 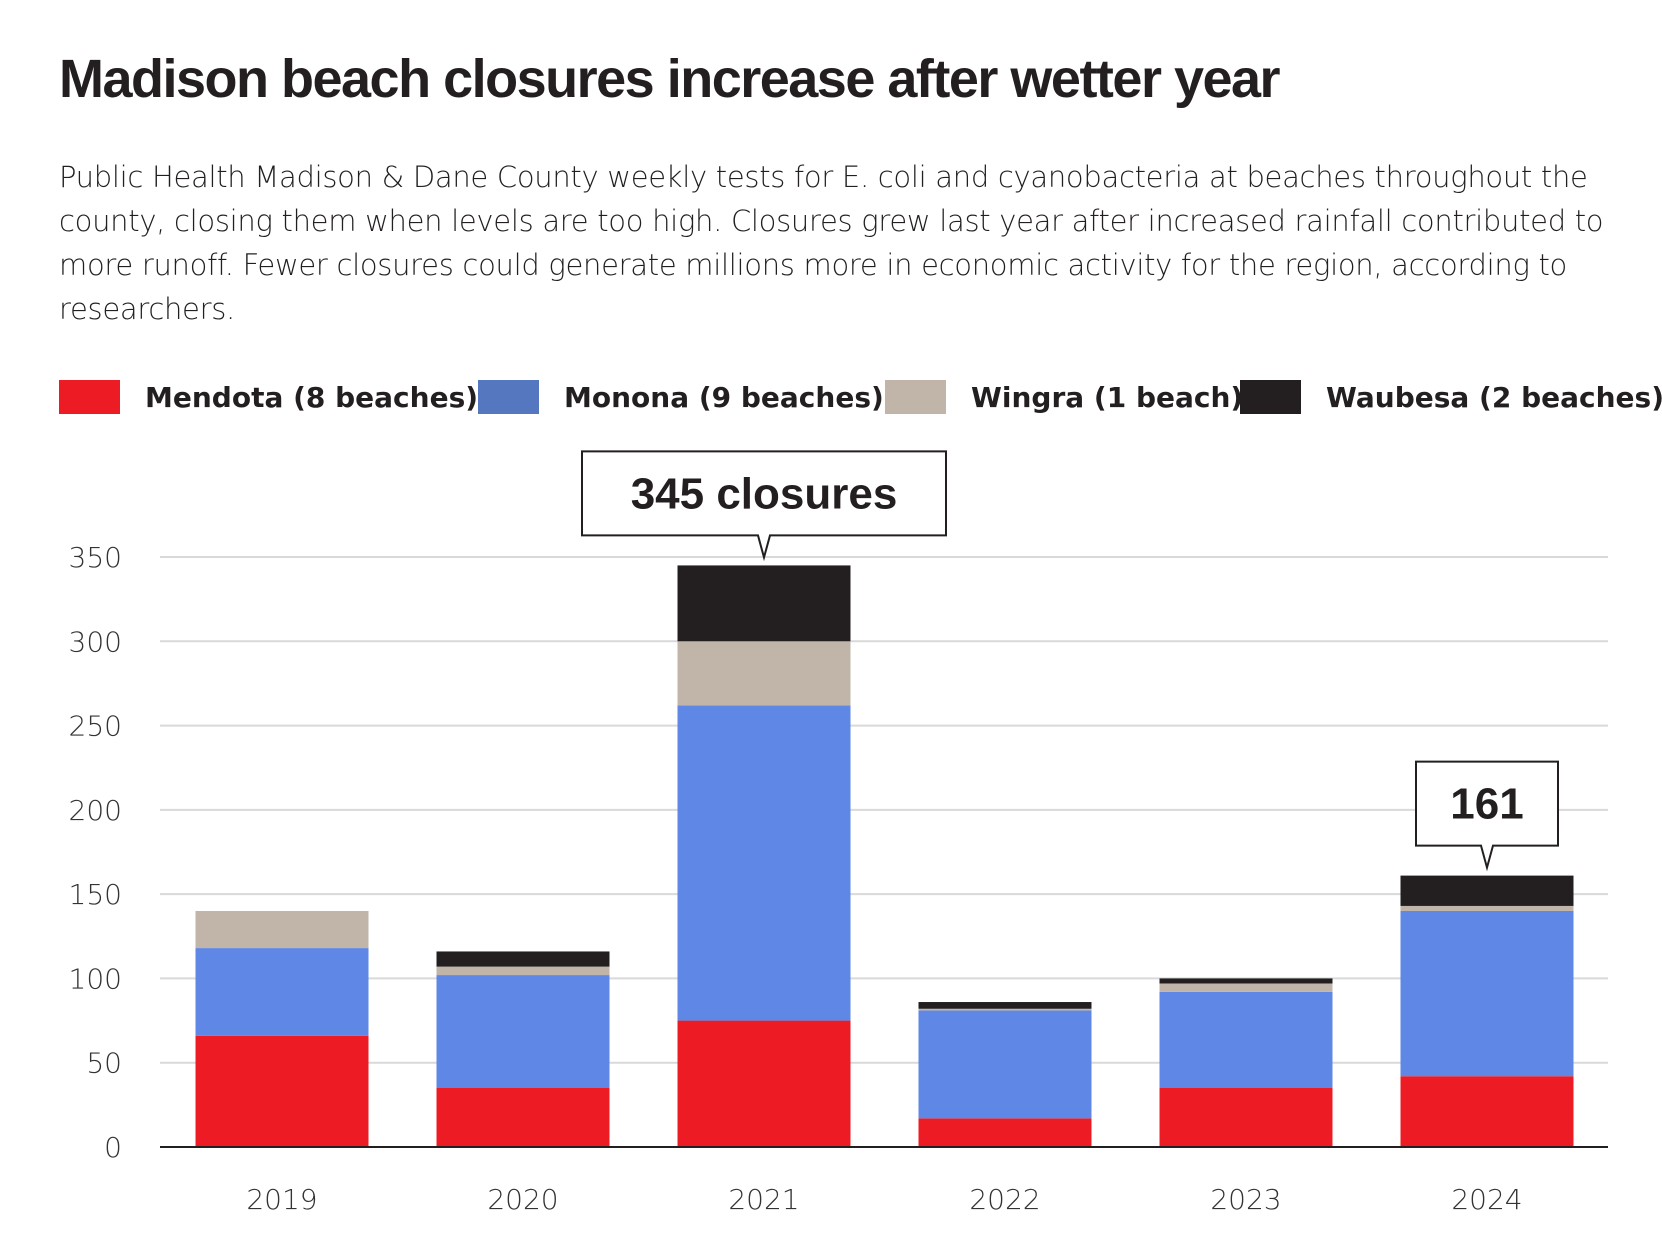 What do you see at coordinates (95, 978) in the screenshot?
I see `y-tick-label: 100` at bounding box center [95, 978].